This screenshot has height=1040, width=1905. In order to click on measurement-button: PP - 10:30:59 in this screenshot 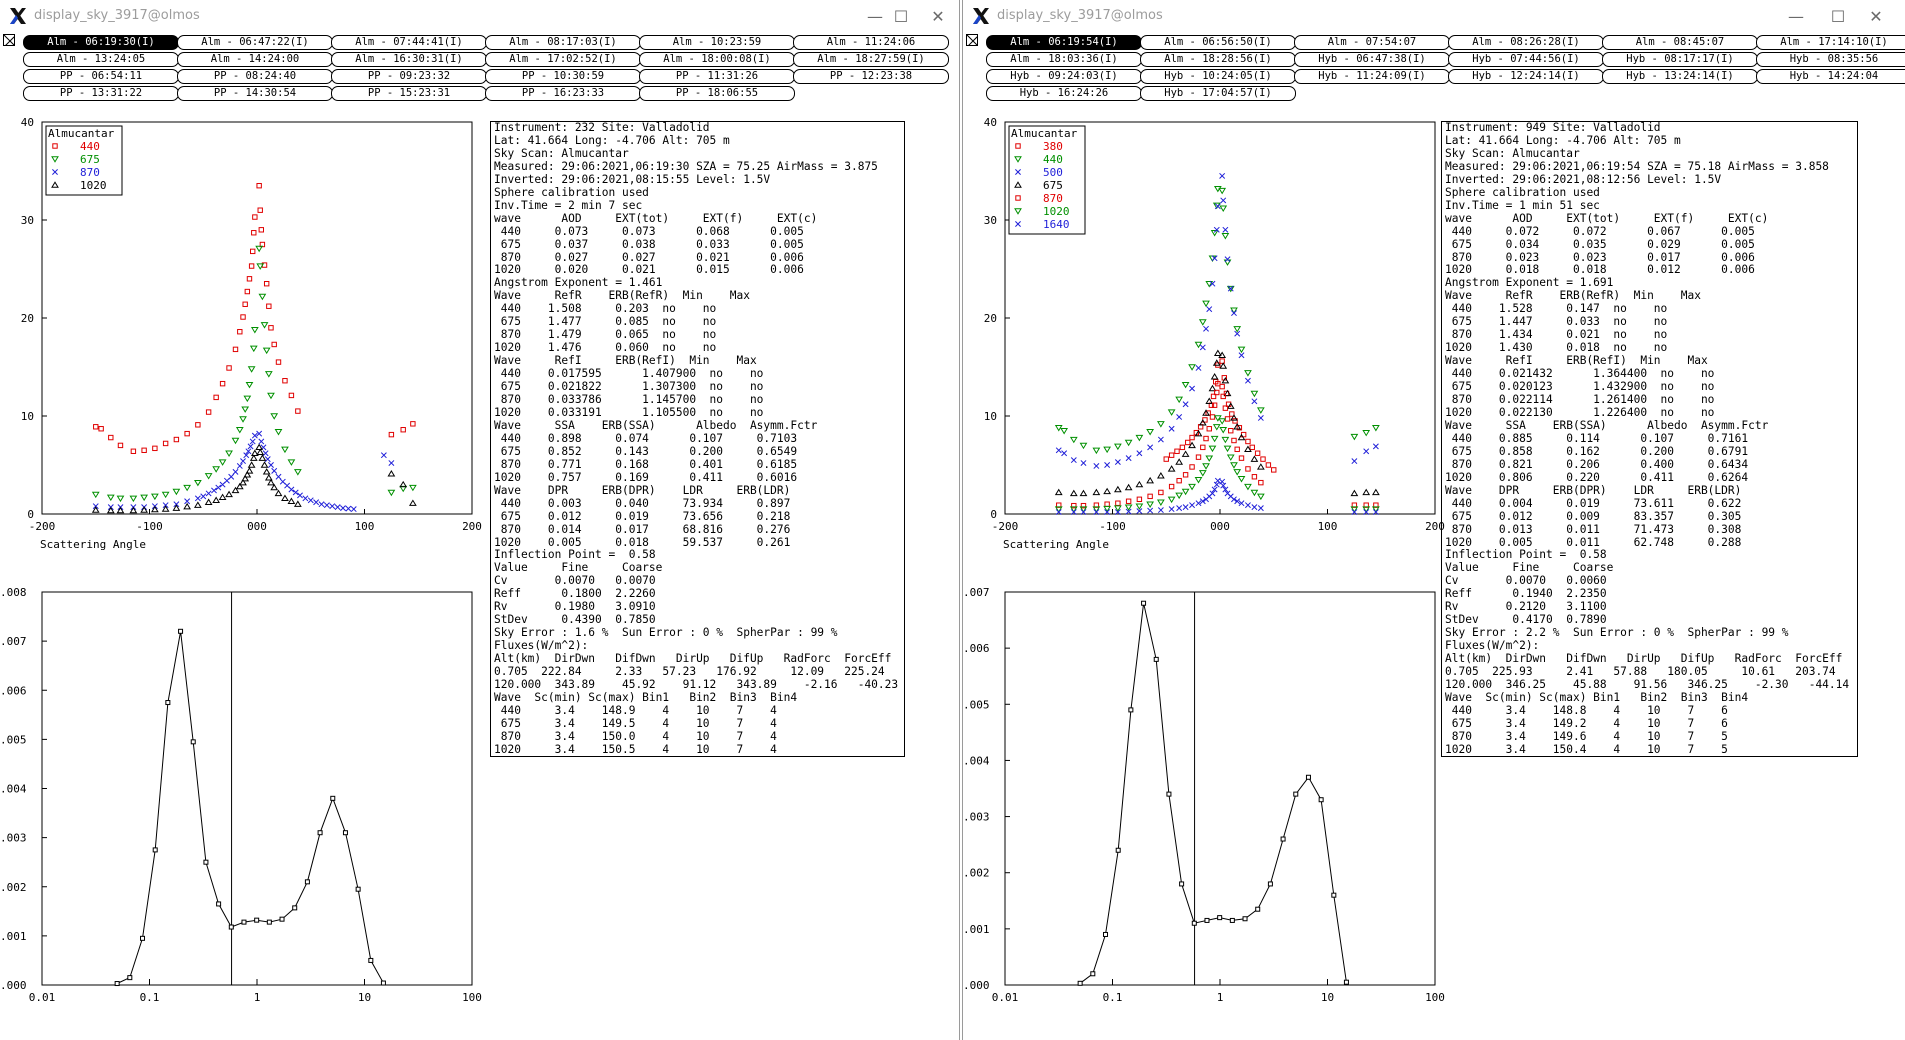, I will do `click(563, 76)`.